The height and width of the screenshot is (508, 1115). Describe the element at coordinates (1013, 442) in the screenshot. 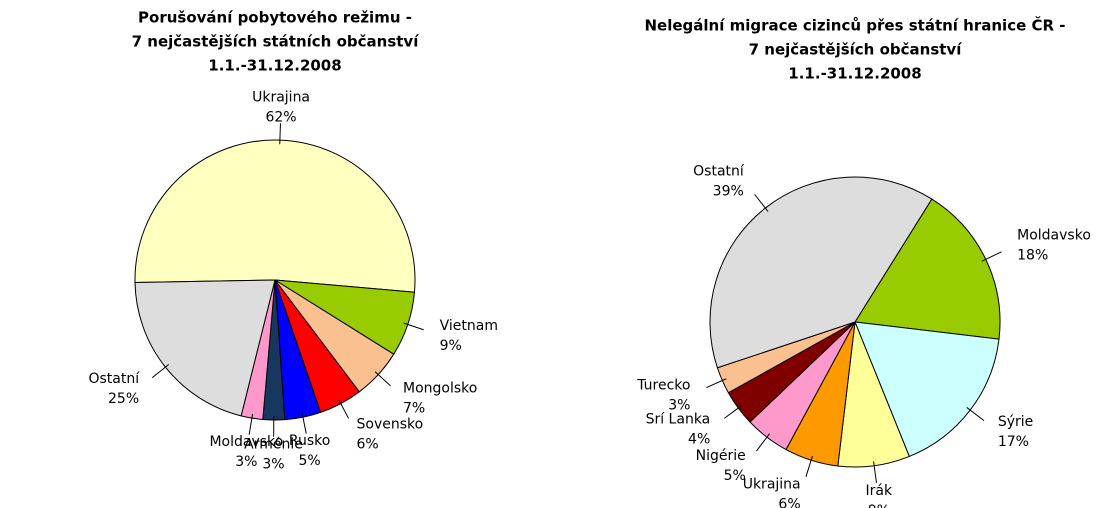

I see `value-label: 17%` at that location.